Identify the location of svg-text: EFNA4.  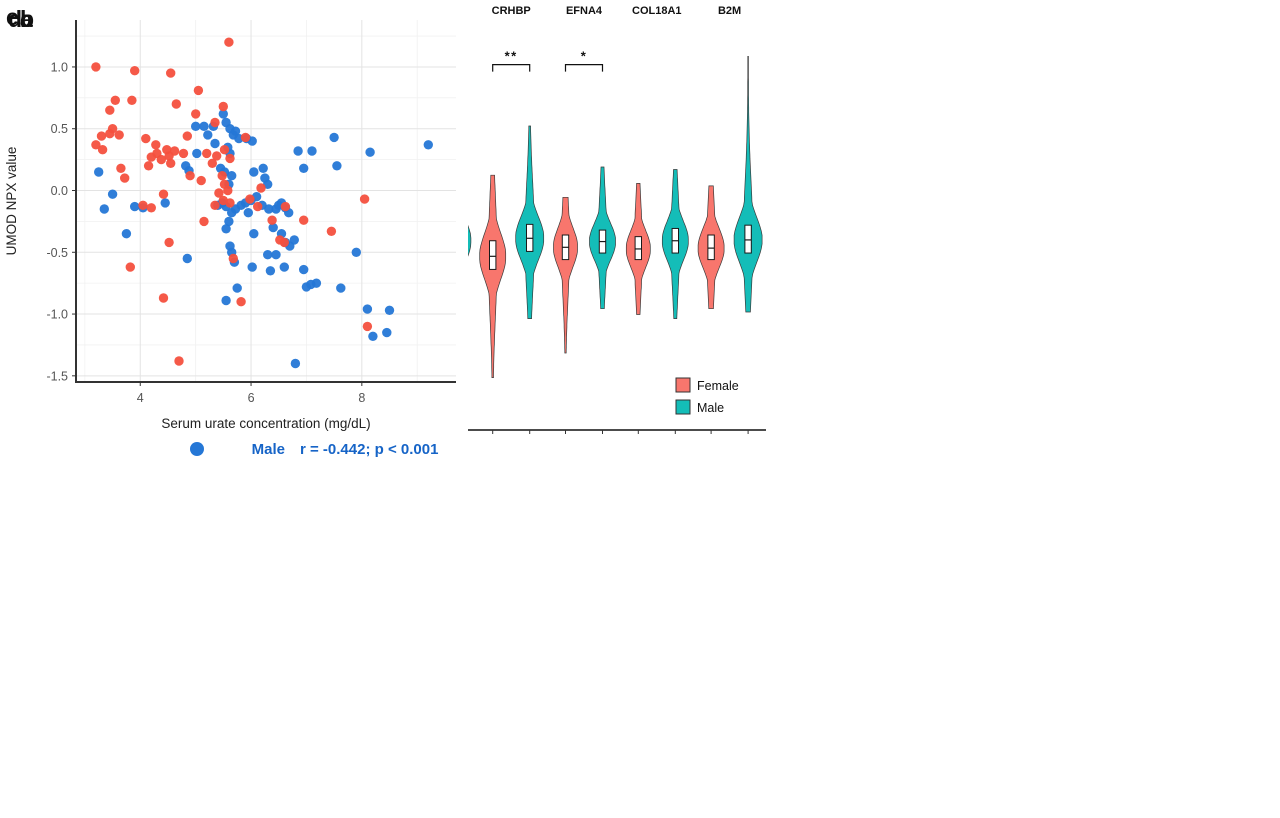
(584, 11).